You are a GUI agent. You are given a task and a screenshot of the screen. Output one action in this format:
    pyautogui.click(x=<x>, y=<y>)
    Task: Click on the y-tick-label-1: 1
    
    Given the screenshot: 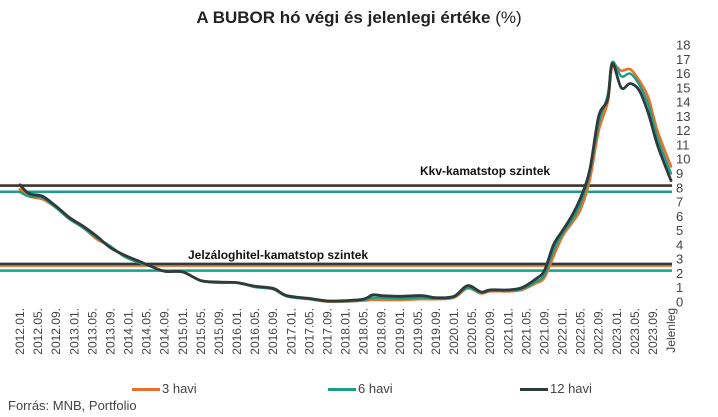 What is the action you would take?
    pyautogui.click(x=679, y=287)
    